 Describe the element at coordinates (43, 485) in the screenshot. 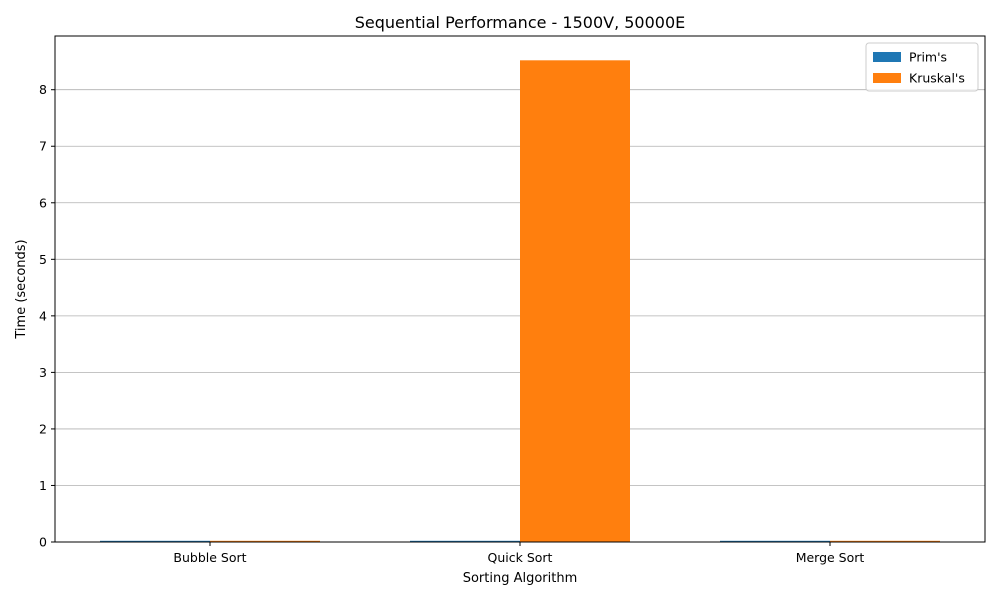

I see `y-tick-label: 1` at that location.